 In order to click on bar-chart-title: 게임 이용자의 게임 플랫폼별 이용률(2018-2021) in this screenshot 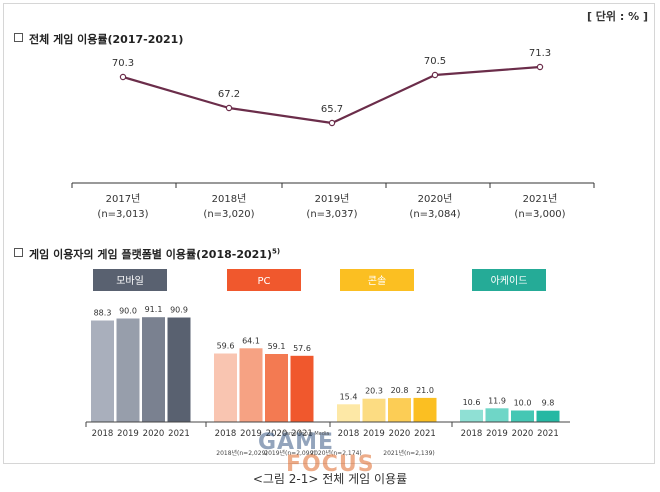, I will do `click(150, 254)`.